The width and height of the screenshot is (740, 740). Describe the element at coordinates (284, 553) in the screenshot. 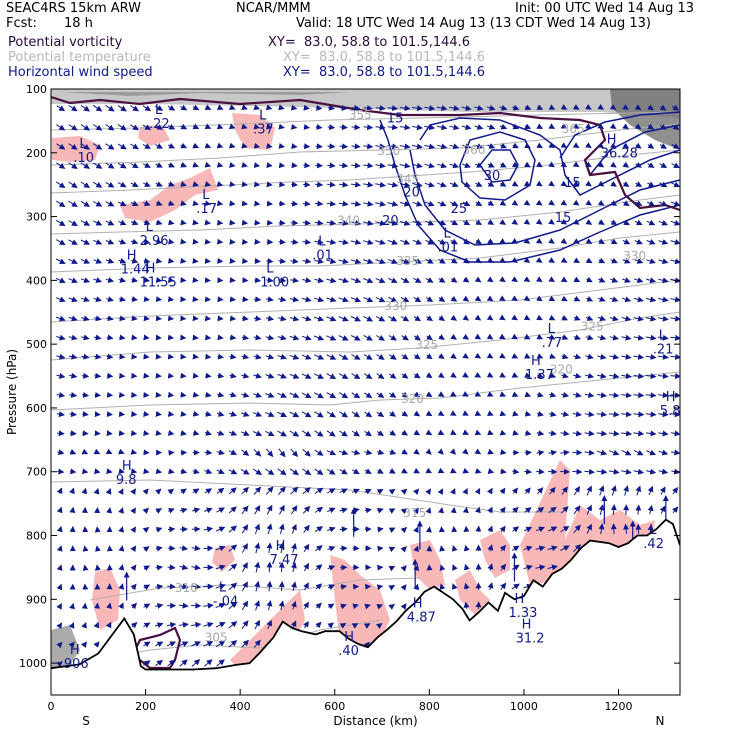

I see `extremum-marker: H7.47` at that location.